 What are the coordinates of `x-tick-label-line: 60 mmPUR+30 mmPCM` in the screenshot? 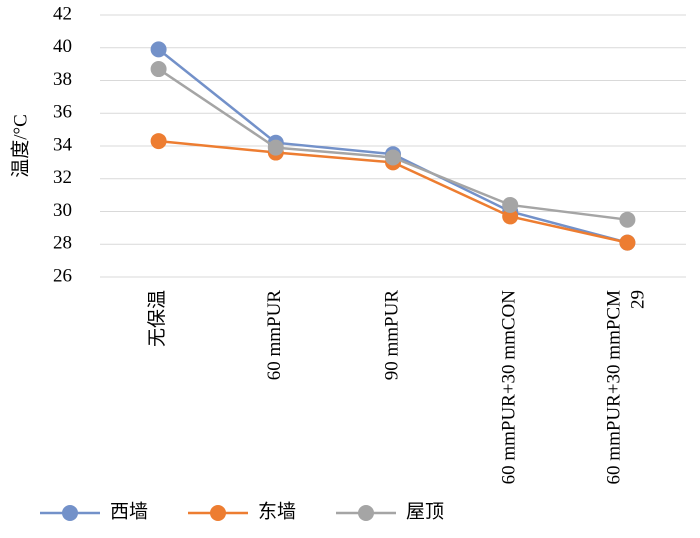 It's located at (614, 387).